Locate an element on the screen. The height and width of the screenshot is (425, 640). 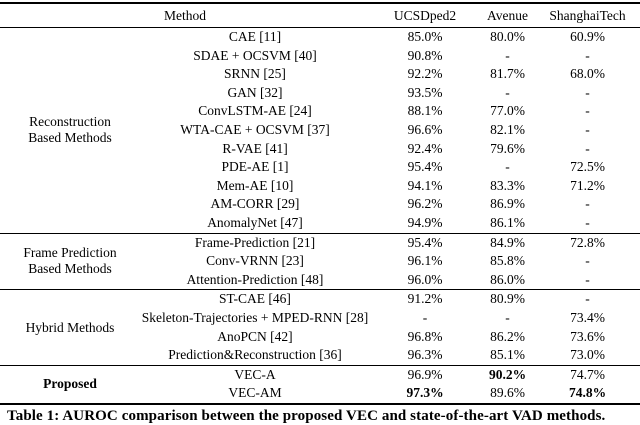
method-cell: WTA-CAE + OCSVM [37] is located at coordinates (255, 129).